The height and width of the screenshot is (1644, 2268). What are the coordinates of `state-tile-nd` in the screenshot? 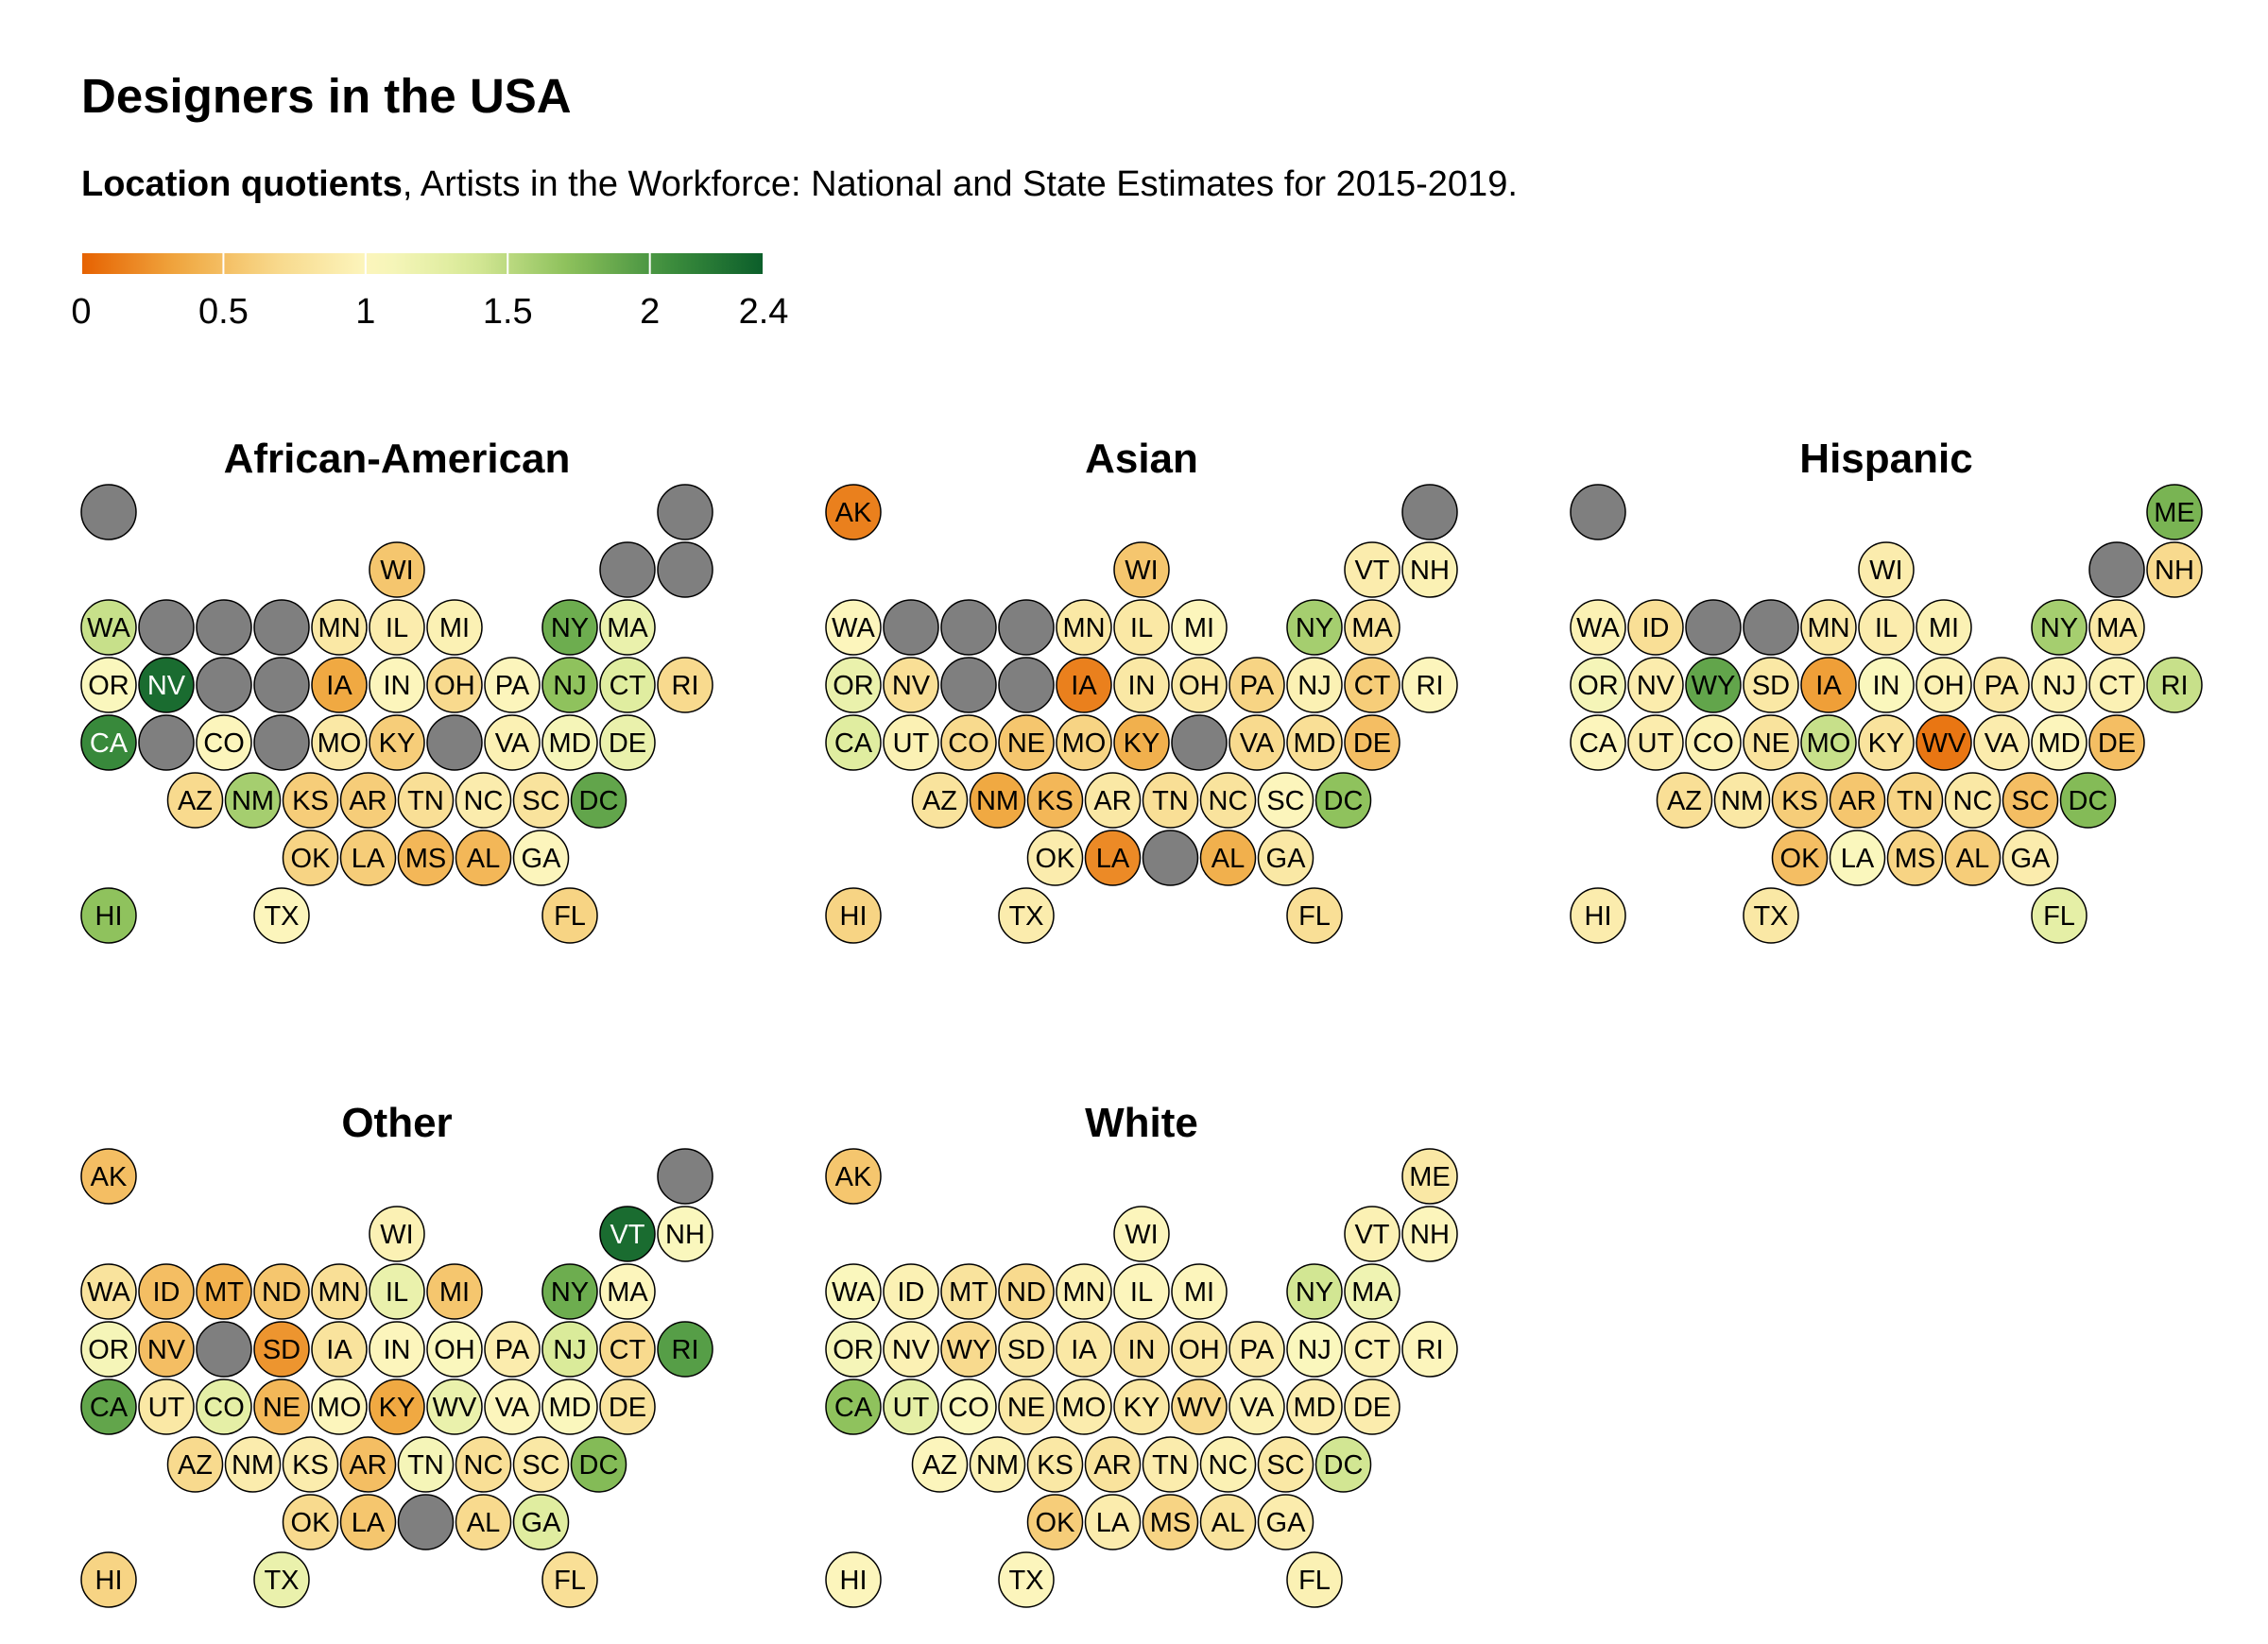 It's located at (1026, 627).